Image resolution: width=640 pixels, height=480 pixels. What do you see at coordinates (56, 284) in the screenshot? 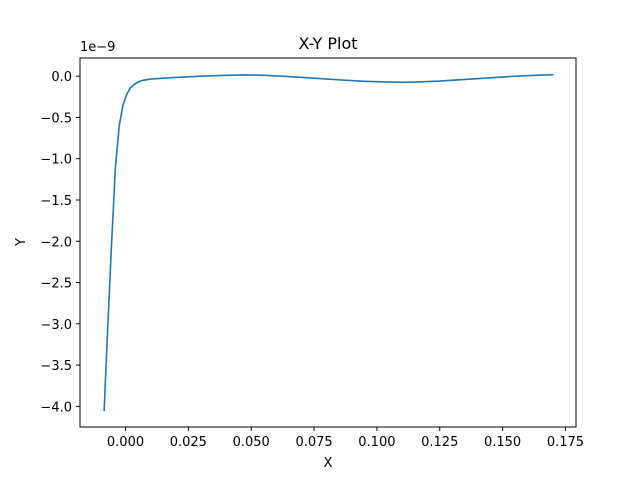
I see `y-tick-label: −2.5` at bounding box center [56, 284].